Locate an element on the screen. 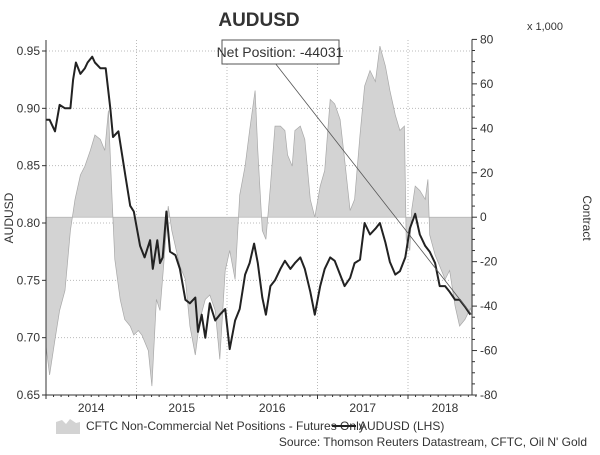 This screenshot has width=600, height=455. x-tick-label: 2017 is located at coordinates (362, 408).